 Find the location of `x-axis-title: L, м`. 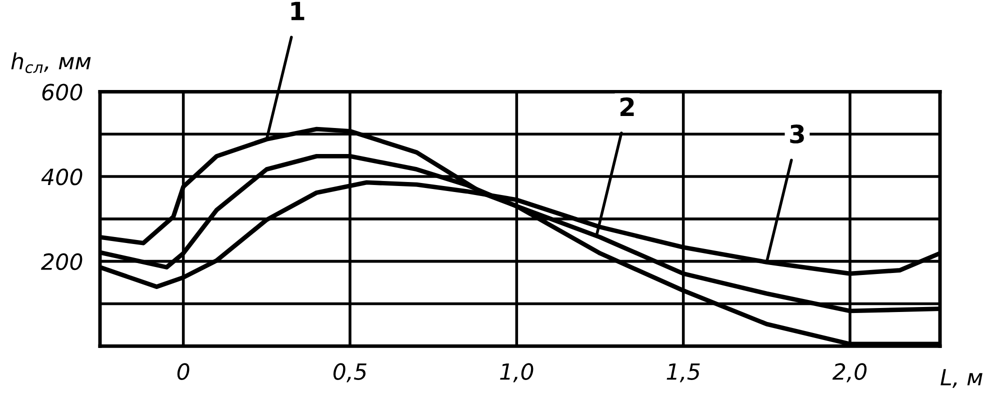

x-axis-title: L, м is located at coordinates (961, 378).